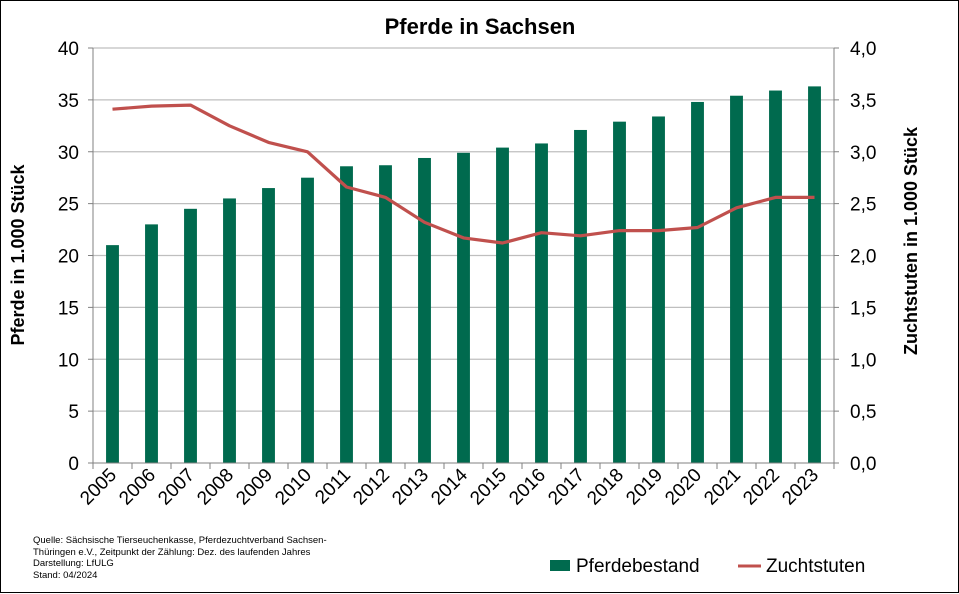  What do you see at coordinates (707, 566) in the screenshot?
I see `legend: Pferdebestand Zuchtstuten` at bounding box center [707, 566].